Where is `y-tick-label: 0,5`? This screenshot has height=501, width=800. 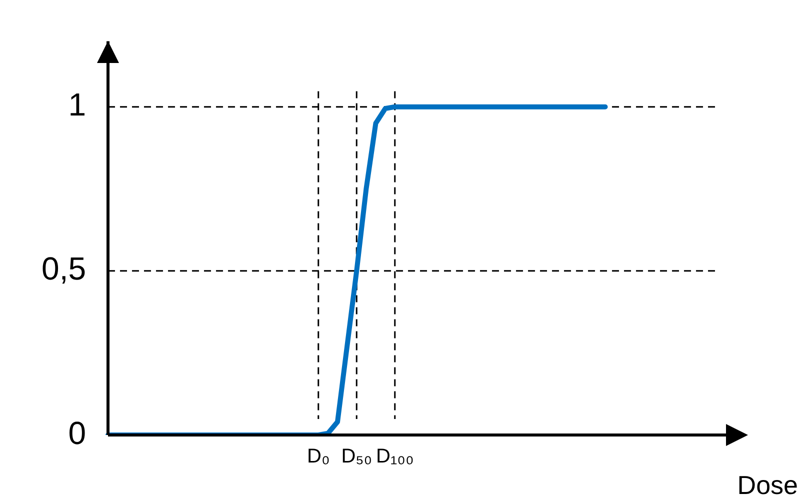 y-tick-label: 0,5 is located at coordinates (64, 268).